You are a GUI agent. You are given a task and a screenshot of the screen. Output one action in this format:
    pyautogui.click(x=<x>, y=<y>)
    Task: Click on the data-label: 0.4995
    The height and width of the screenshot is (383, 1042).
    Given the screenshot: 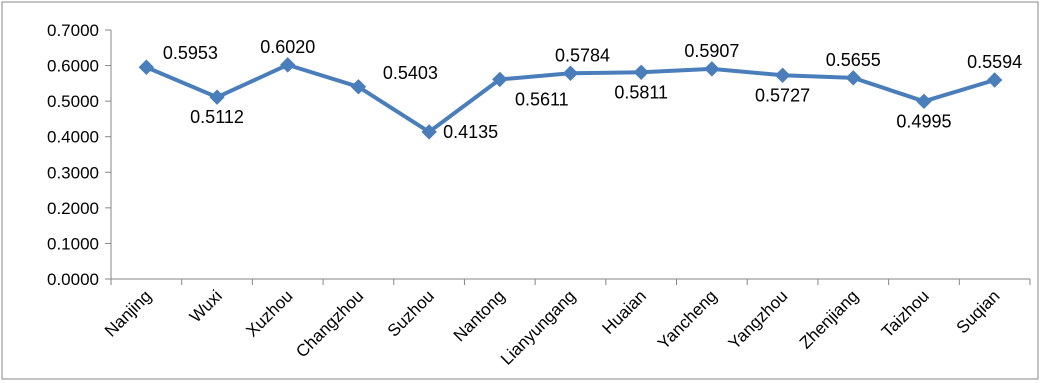 What is the action you would take?
    pyautogui.click(x=923, y=121)
    